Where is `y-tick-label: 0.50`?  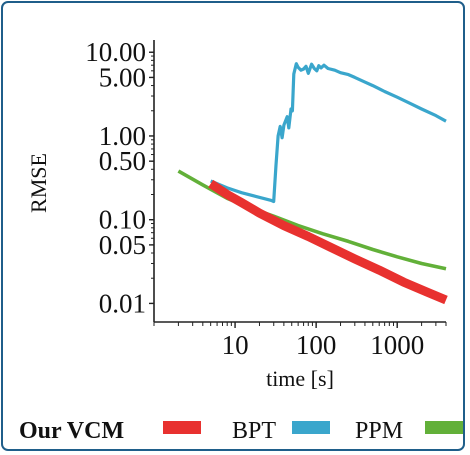 y-tick-label: 0.50 is located at coordinates (122, 161).